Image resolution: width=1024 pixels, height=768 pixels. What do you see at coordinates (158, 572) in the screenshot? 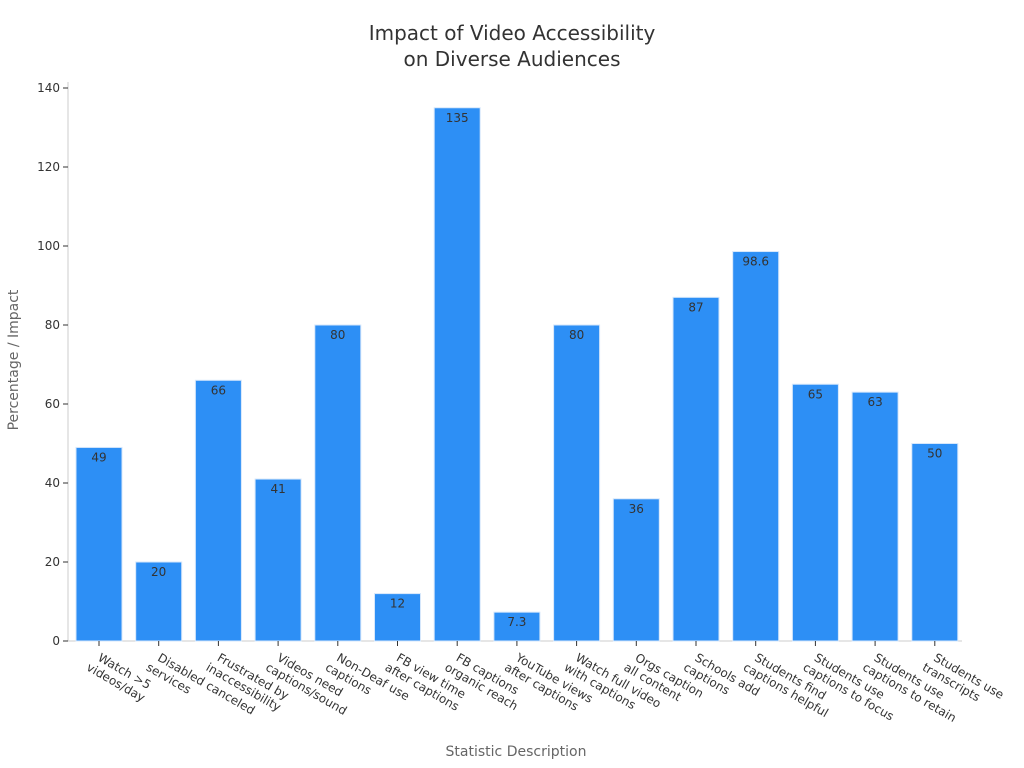
I see `bar-value-label: 20` at bounding box center [158, 572].